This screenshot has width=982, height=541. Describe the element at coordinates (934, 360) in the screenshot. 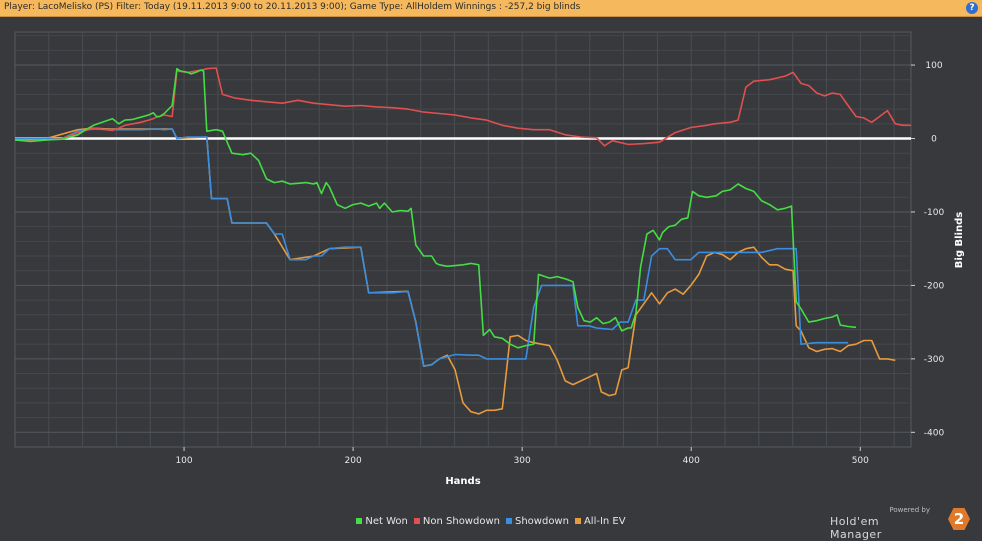

I see `y-tick-label: -300` at that location.